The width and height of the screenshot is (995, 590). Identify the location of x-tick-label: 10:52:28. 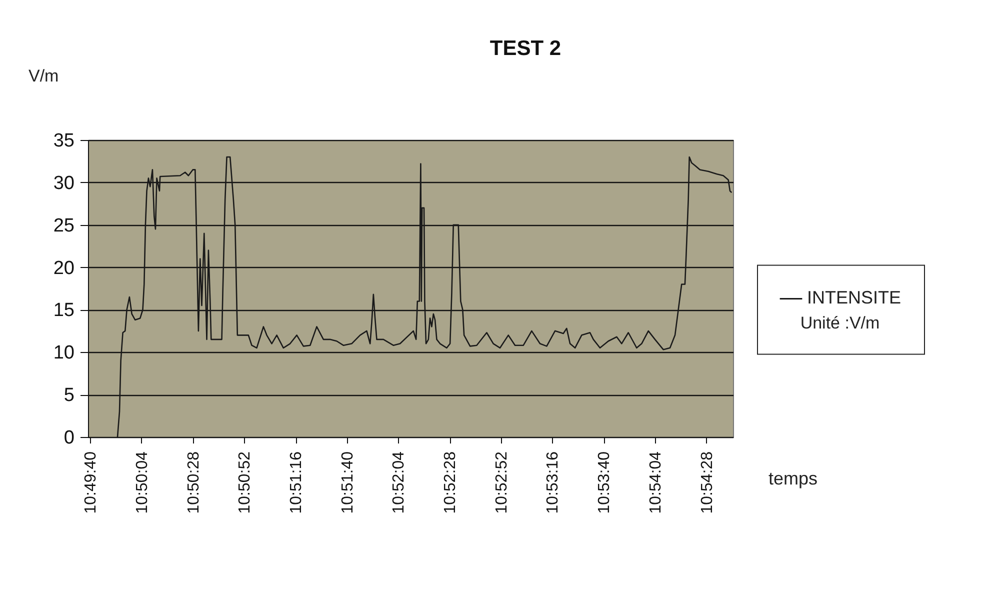
(451, 482).